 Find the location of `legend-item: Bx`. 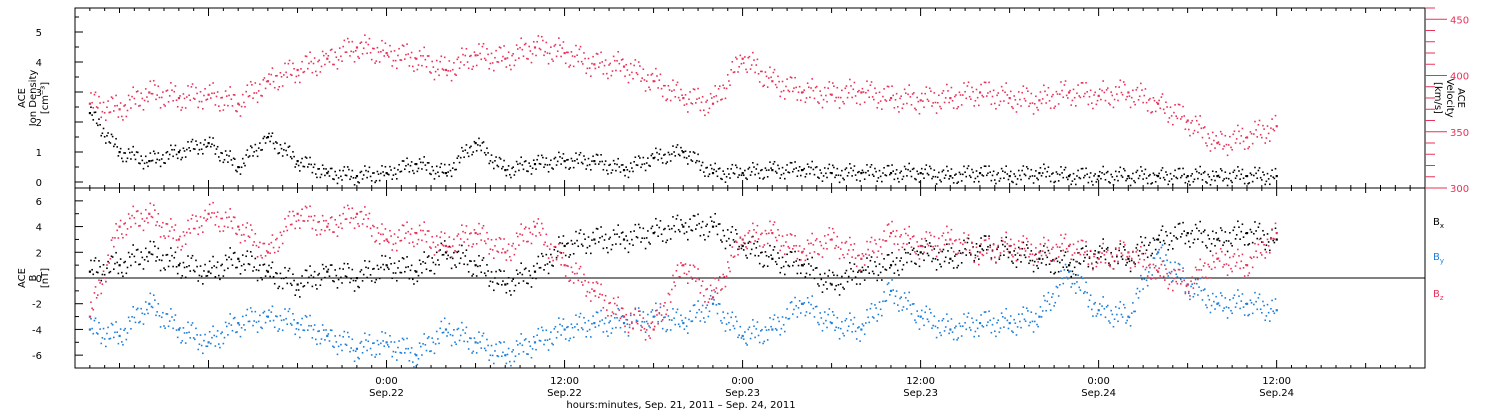

legend-item: Bx is located at coordinates (1438, 223).